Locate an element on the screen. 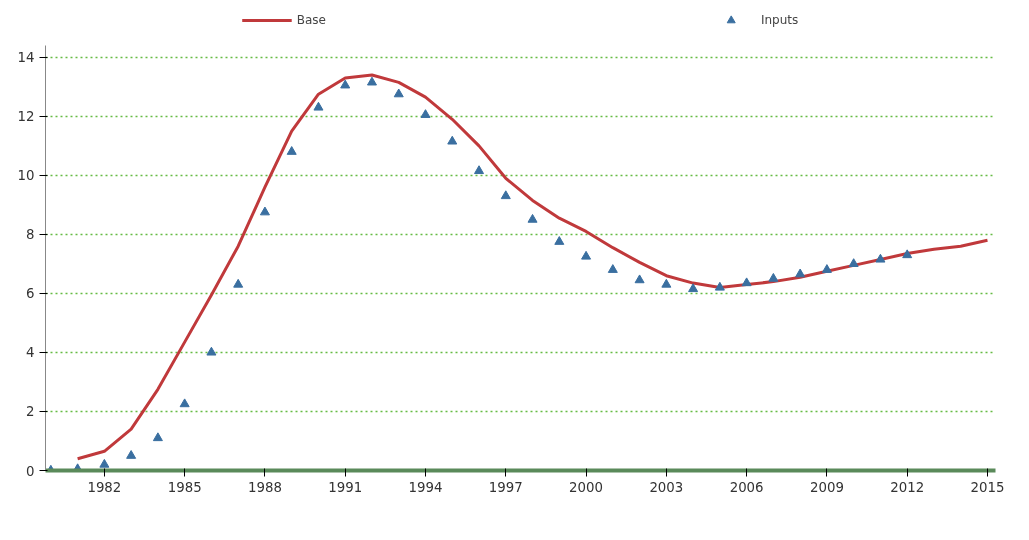 This screenshot has width=1029, height=540. x-tick-label: 1985 is located at coordinates (184, 487).